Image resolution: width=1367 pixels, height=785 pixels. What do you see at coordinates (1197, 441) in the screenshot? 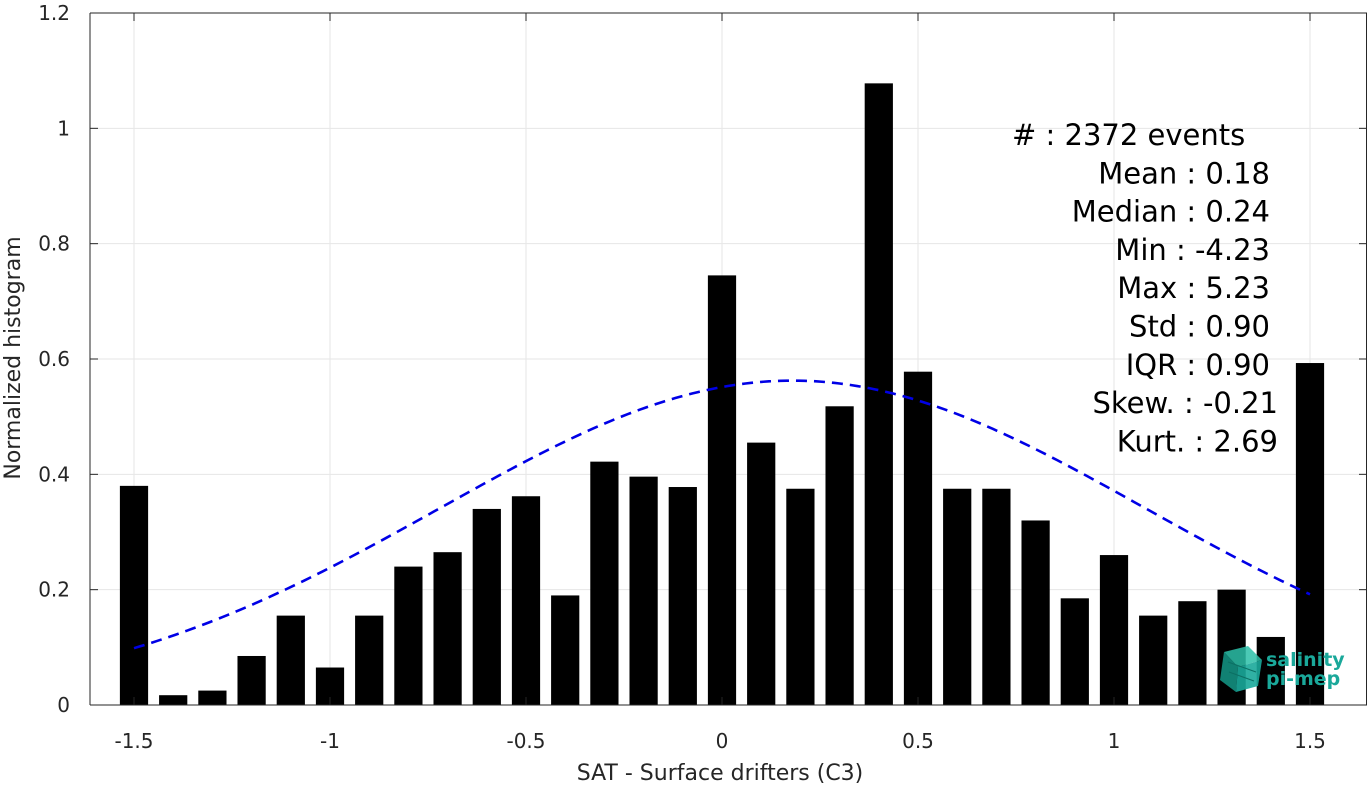
I see `stat-line: Kurt. : 2.69` at bounding box center [1197, 441].